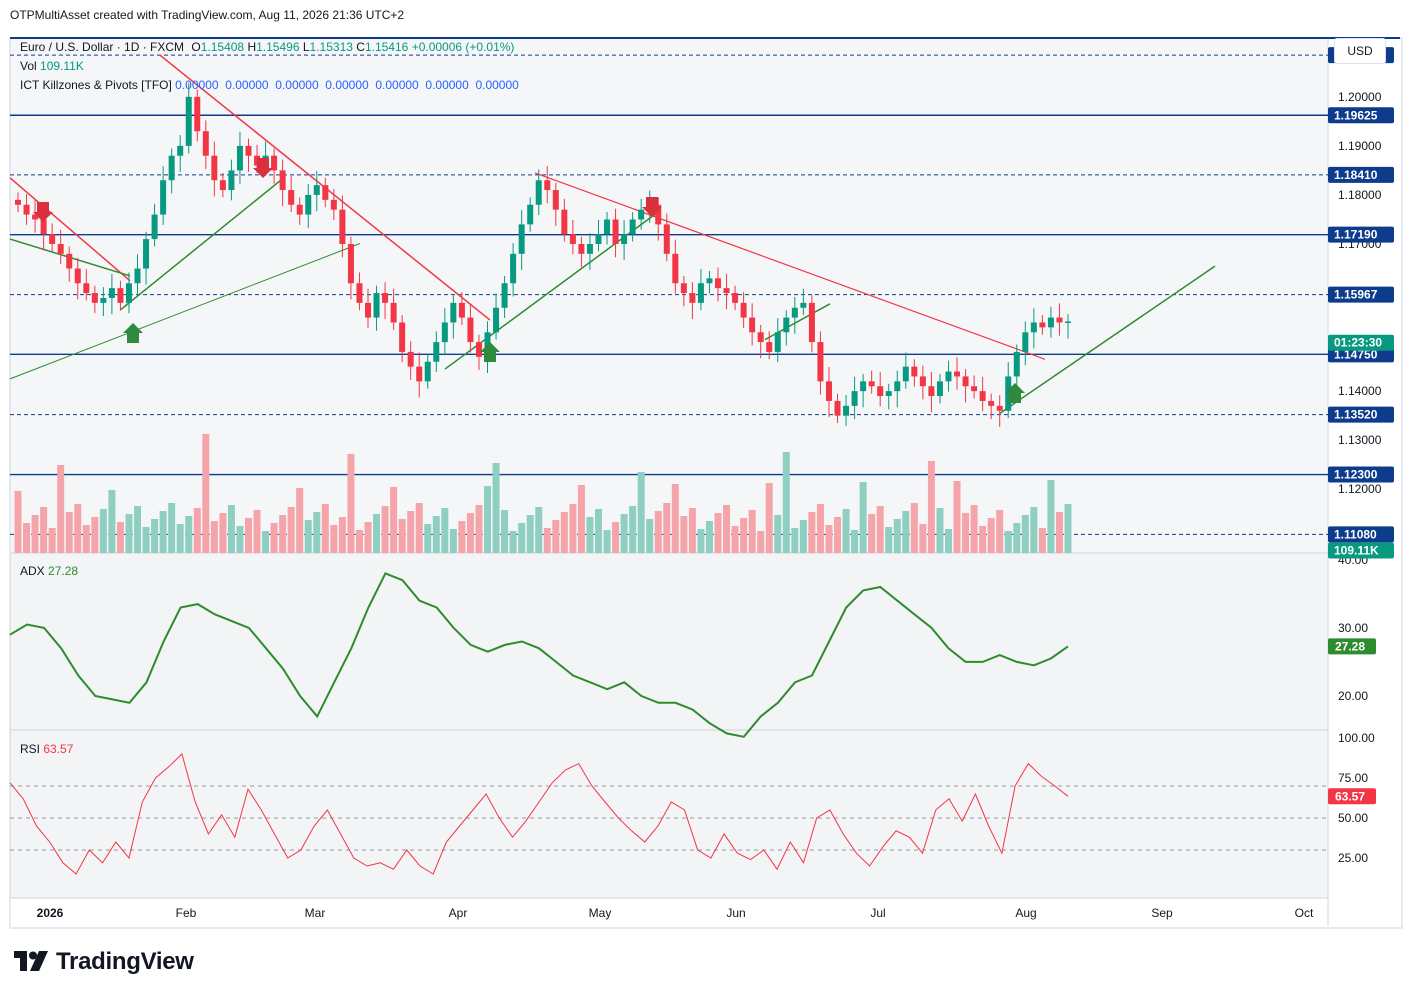 This screenshot has width=1412, height=996. What do you see at coordinates (1356, 551) in the screenshot?
I see `volume-tag-label: 109.11K` at bounding box center [1356, 551].